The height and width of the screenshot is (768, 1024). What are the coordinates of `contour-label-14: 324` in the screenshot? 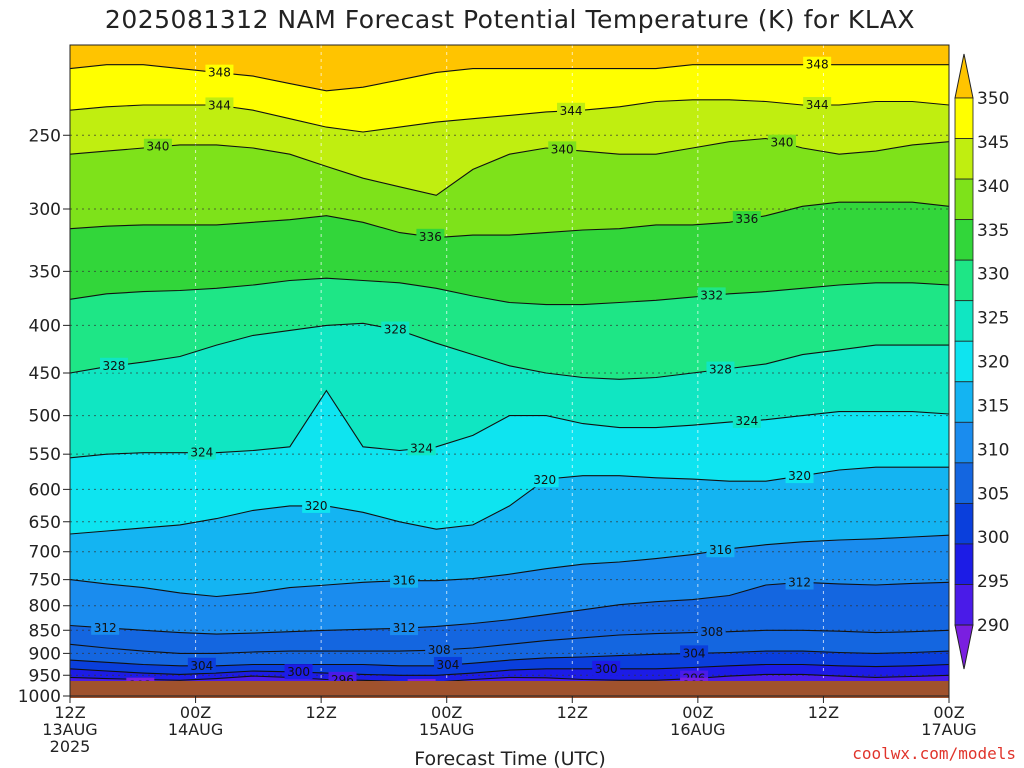 It's located at (201, 452).